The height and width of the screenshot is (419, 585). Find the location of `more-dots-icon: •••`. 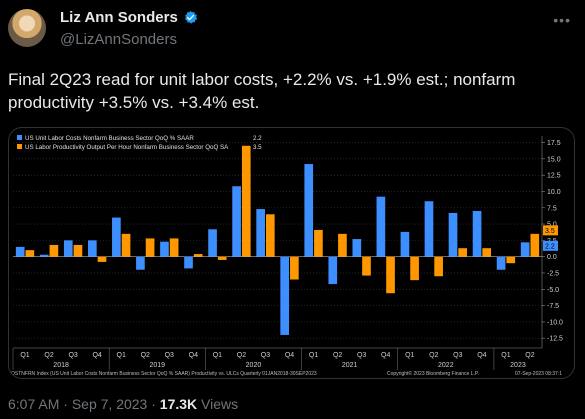

more-dots-icon: ••• is located at coordinates (562, 20).